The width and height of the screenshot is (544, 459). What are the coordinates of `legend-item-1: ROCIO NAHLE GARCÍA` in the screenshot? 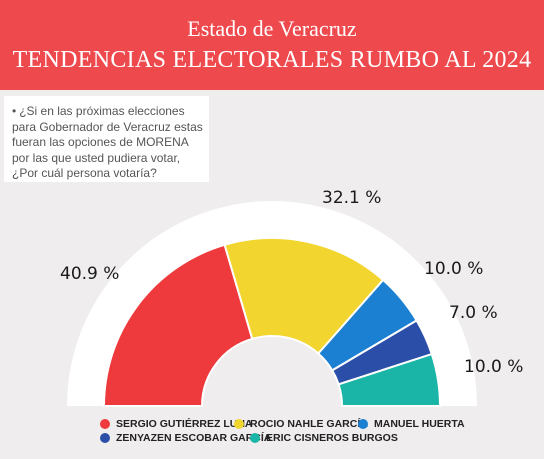 It's located at (301, 424).